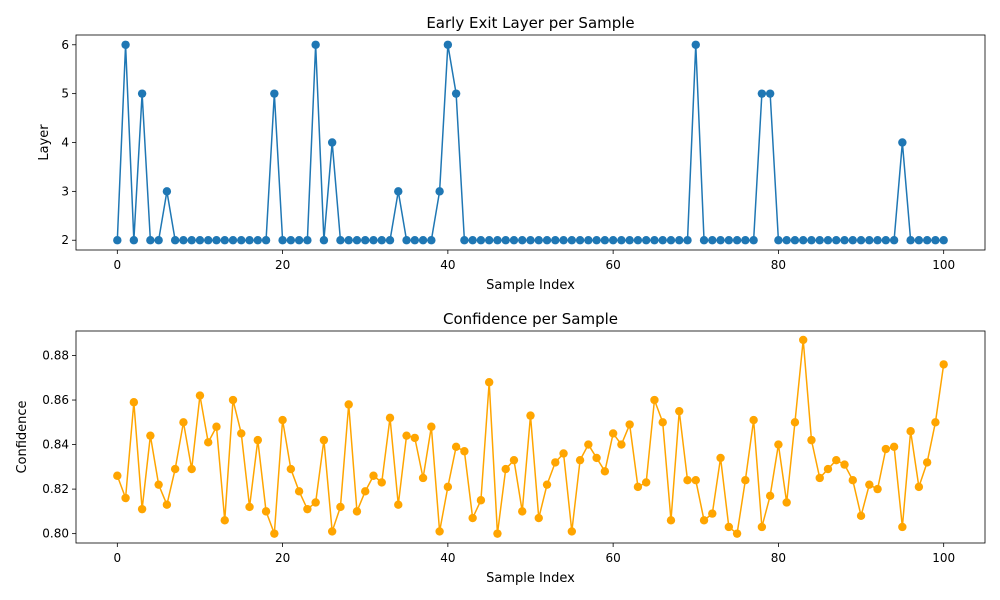  I want to click on y-tick-label: 0.86, so click(55, 400).